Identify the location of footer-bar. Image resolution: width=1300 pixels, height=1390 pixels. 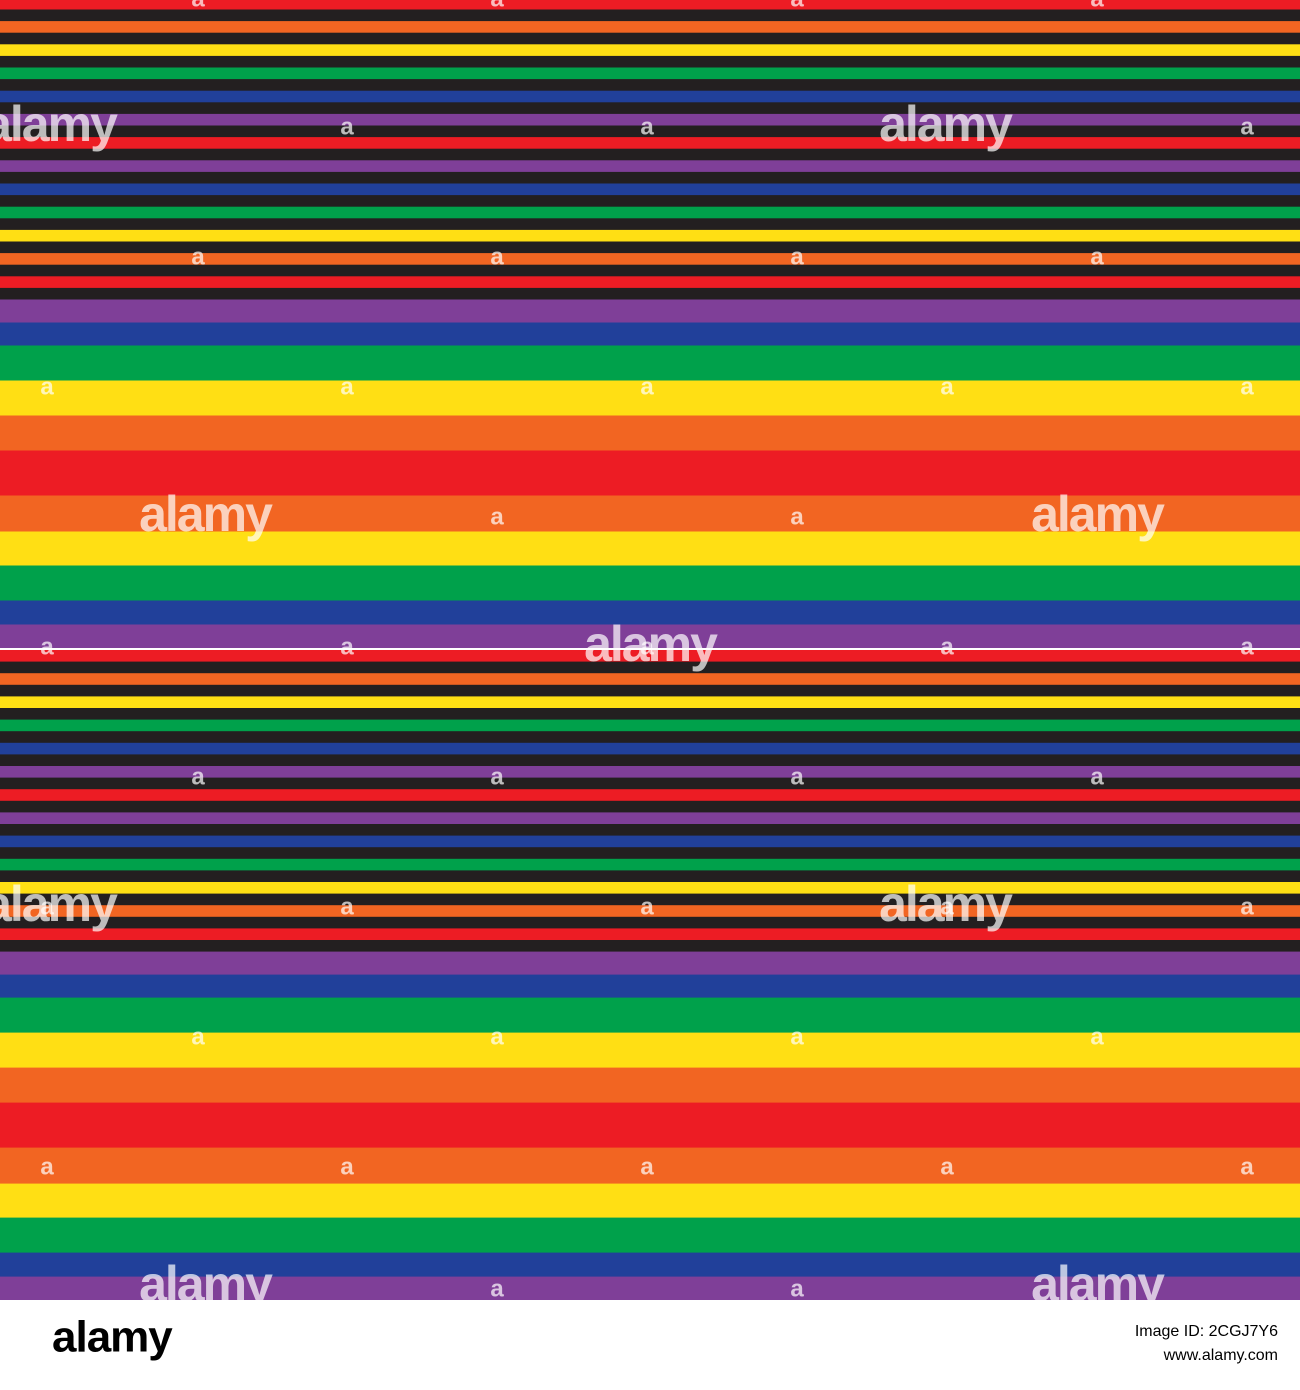
(650, 1345).